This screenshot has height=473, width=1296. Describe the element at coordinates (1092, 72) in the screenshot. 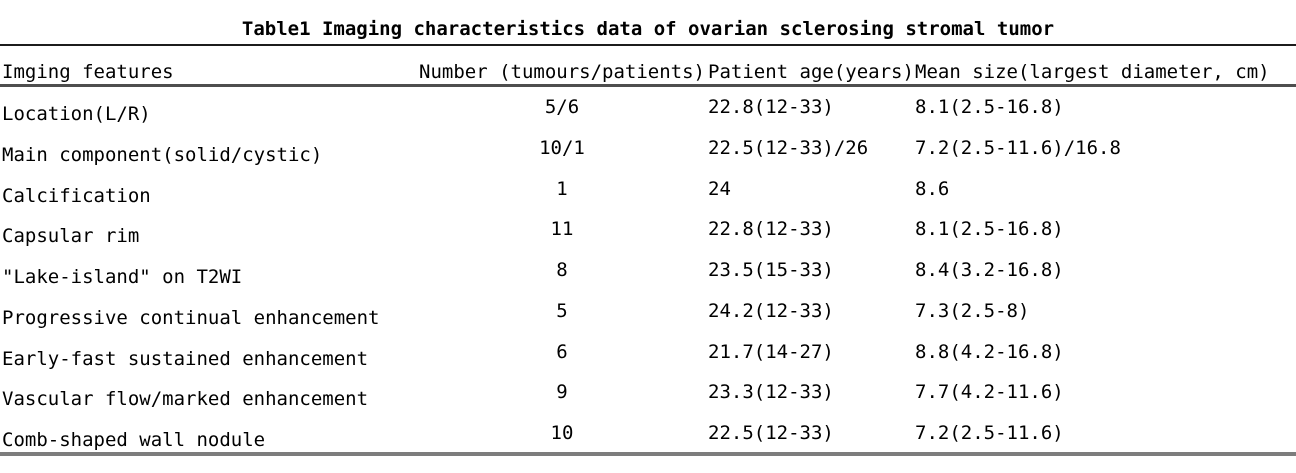

I see `column-header-mean-size: Mean size(largest diameter, cm)` at that location.